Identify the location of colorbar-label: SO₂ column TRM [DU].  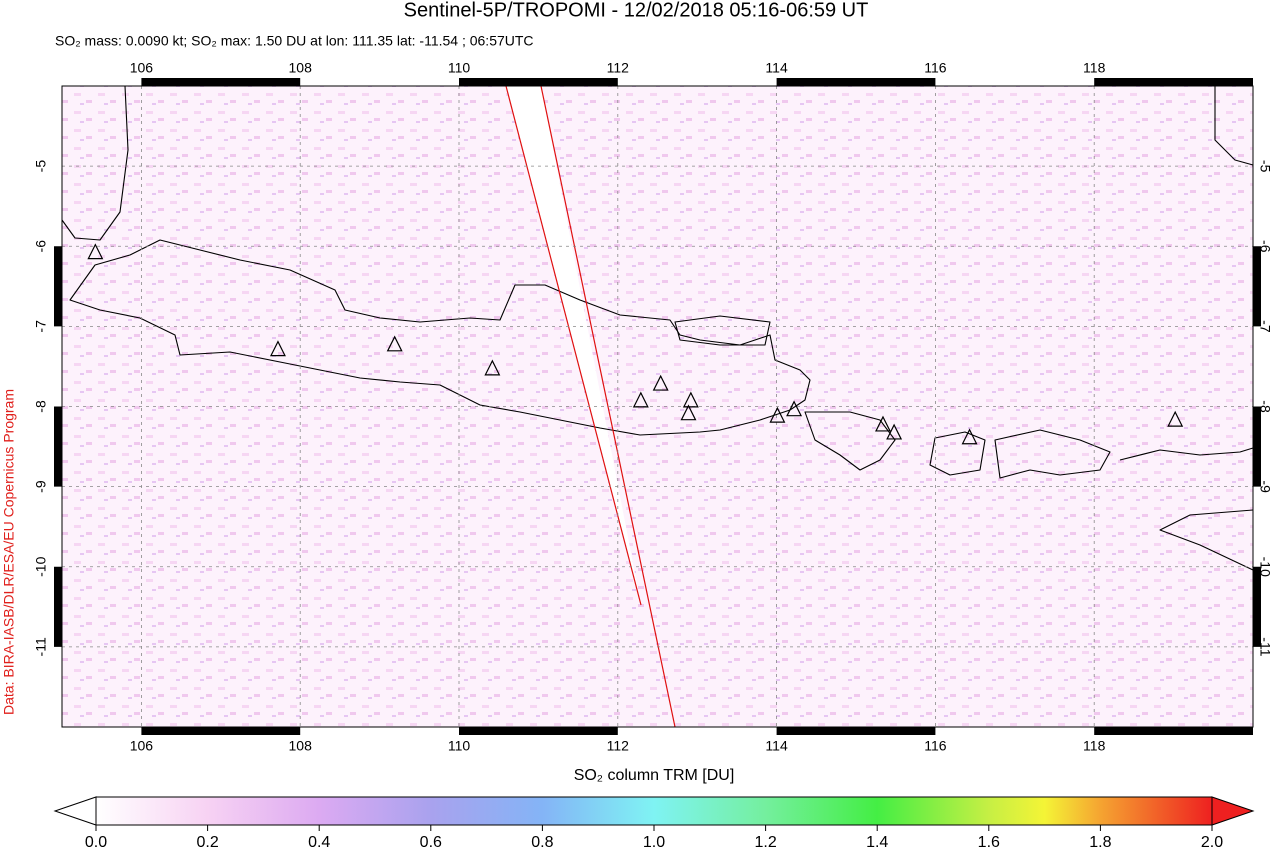
(654, 775).